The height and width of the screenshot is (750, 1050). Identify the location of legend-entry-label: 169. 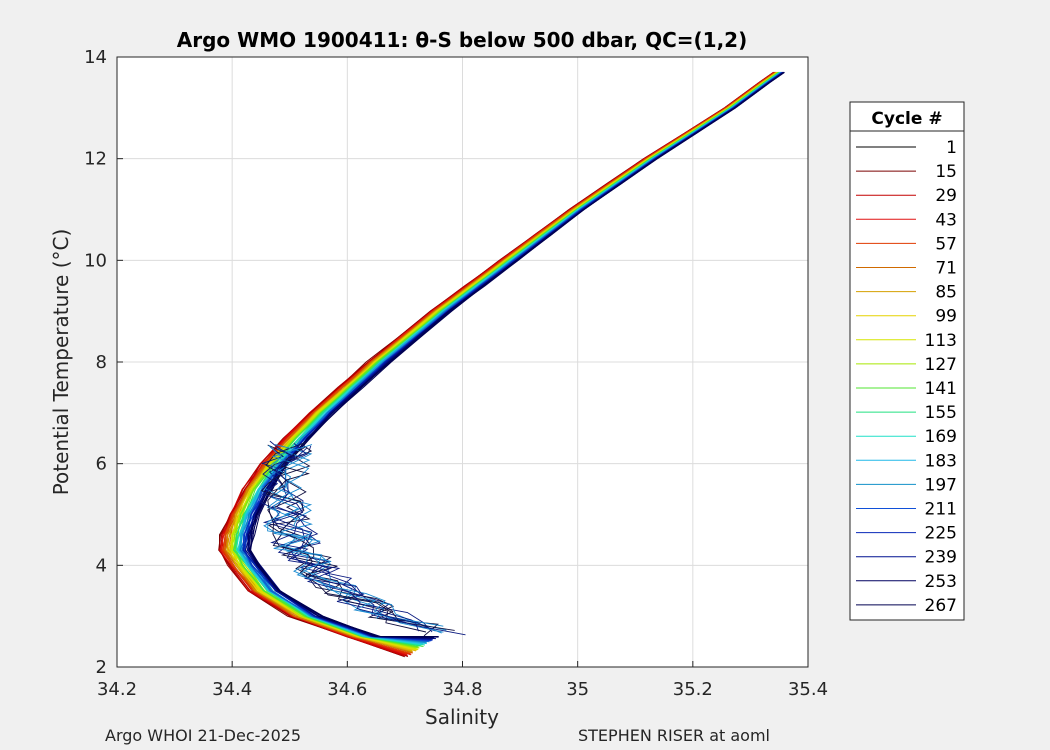
(941, 437).